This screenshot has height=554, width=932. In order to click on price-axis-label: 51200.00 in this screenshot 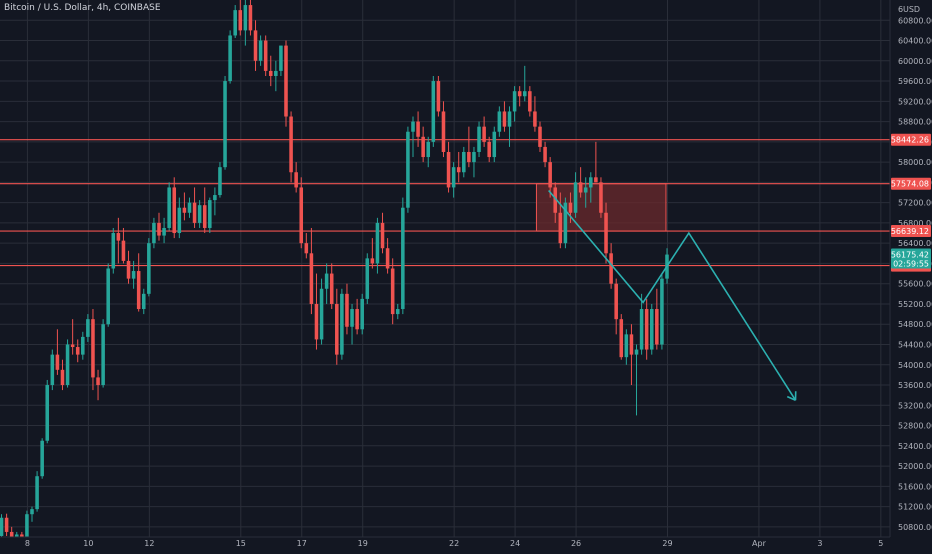, I will do `click(915, 507)`.